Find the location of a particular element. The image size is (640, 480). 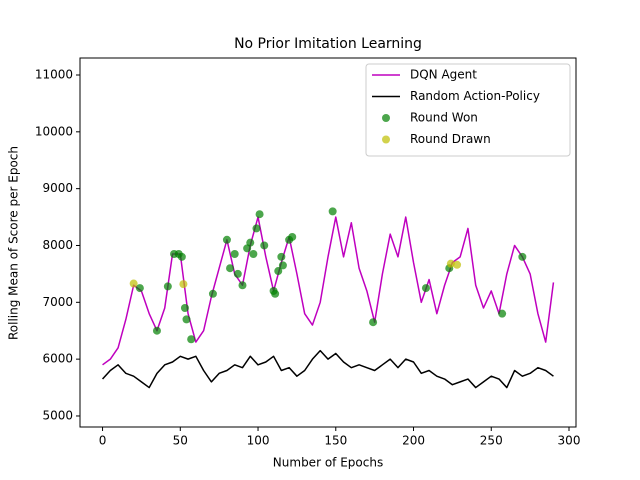

x-tick-label: 100 is located at coordinates (258, 441).